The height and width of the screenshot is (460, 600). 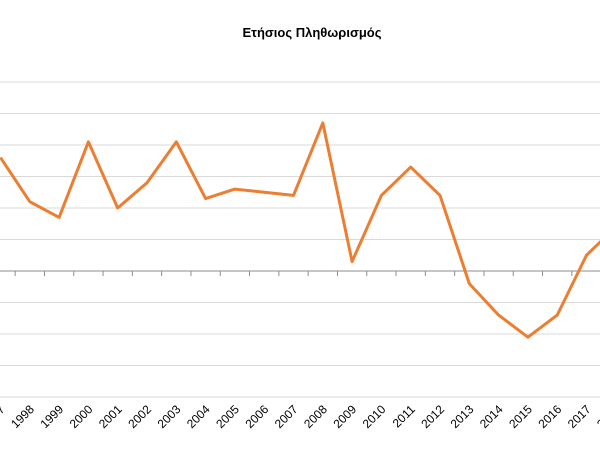 I want to click on x-tick-label: 2018, so click(x=597, y=416).